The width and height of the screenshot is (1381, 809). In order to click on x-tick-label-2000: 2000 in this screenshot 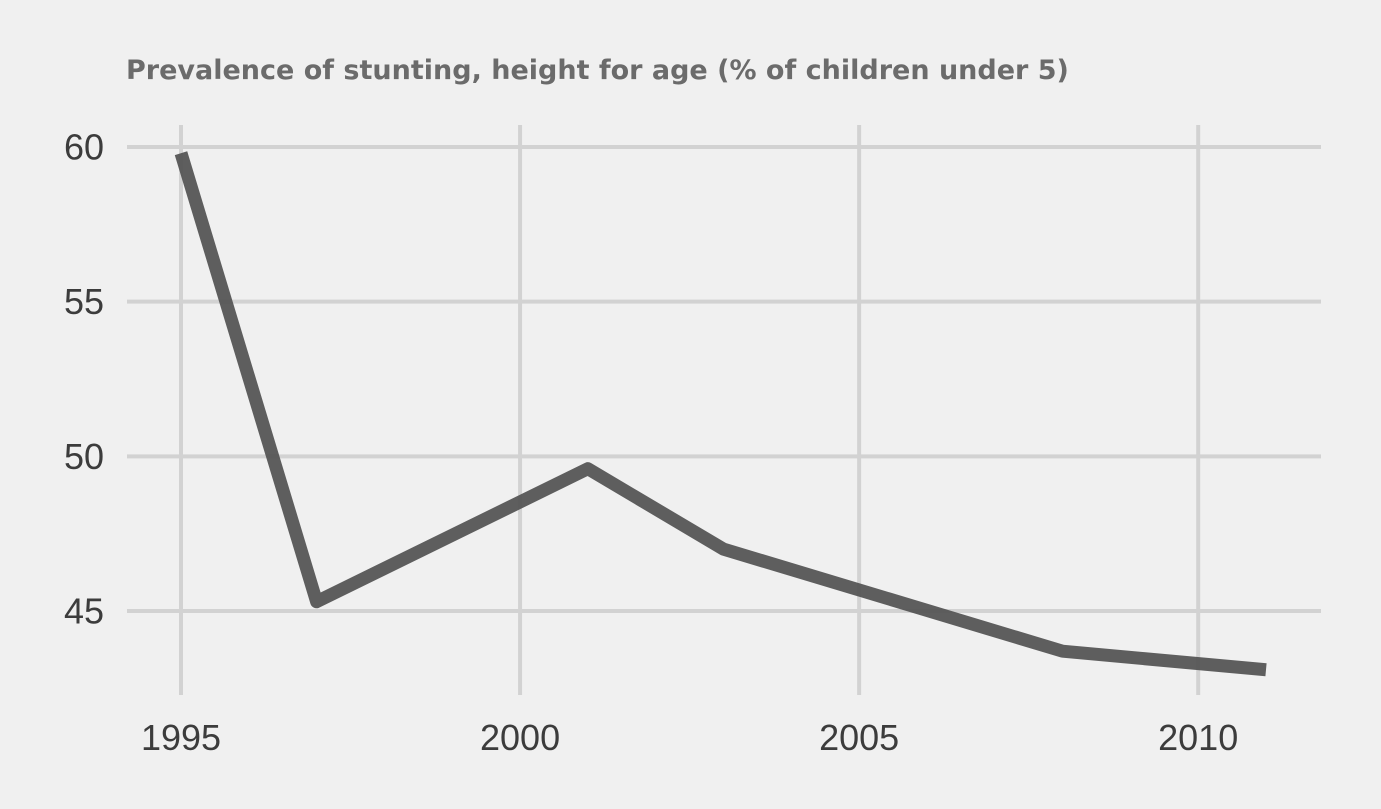, I will do `click(520, 737)`.